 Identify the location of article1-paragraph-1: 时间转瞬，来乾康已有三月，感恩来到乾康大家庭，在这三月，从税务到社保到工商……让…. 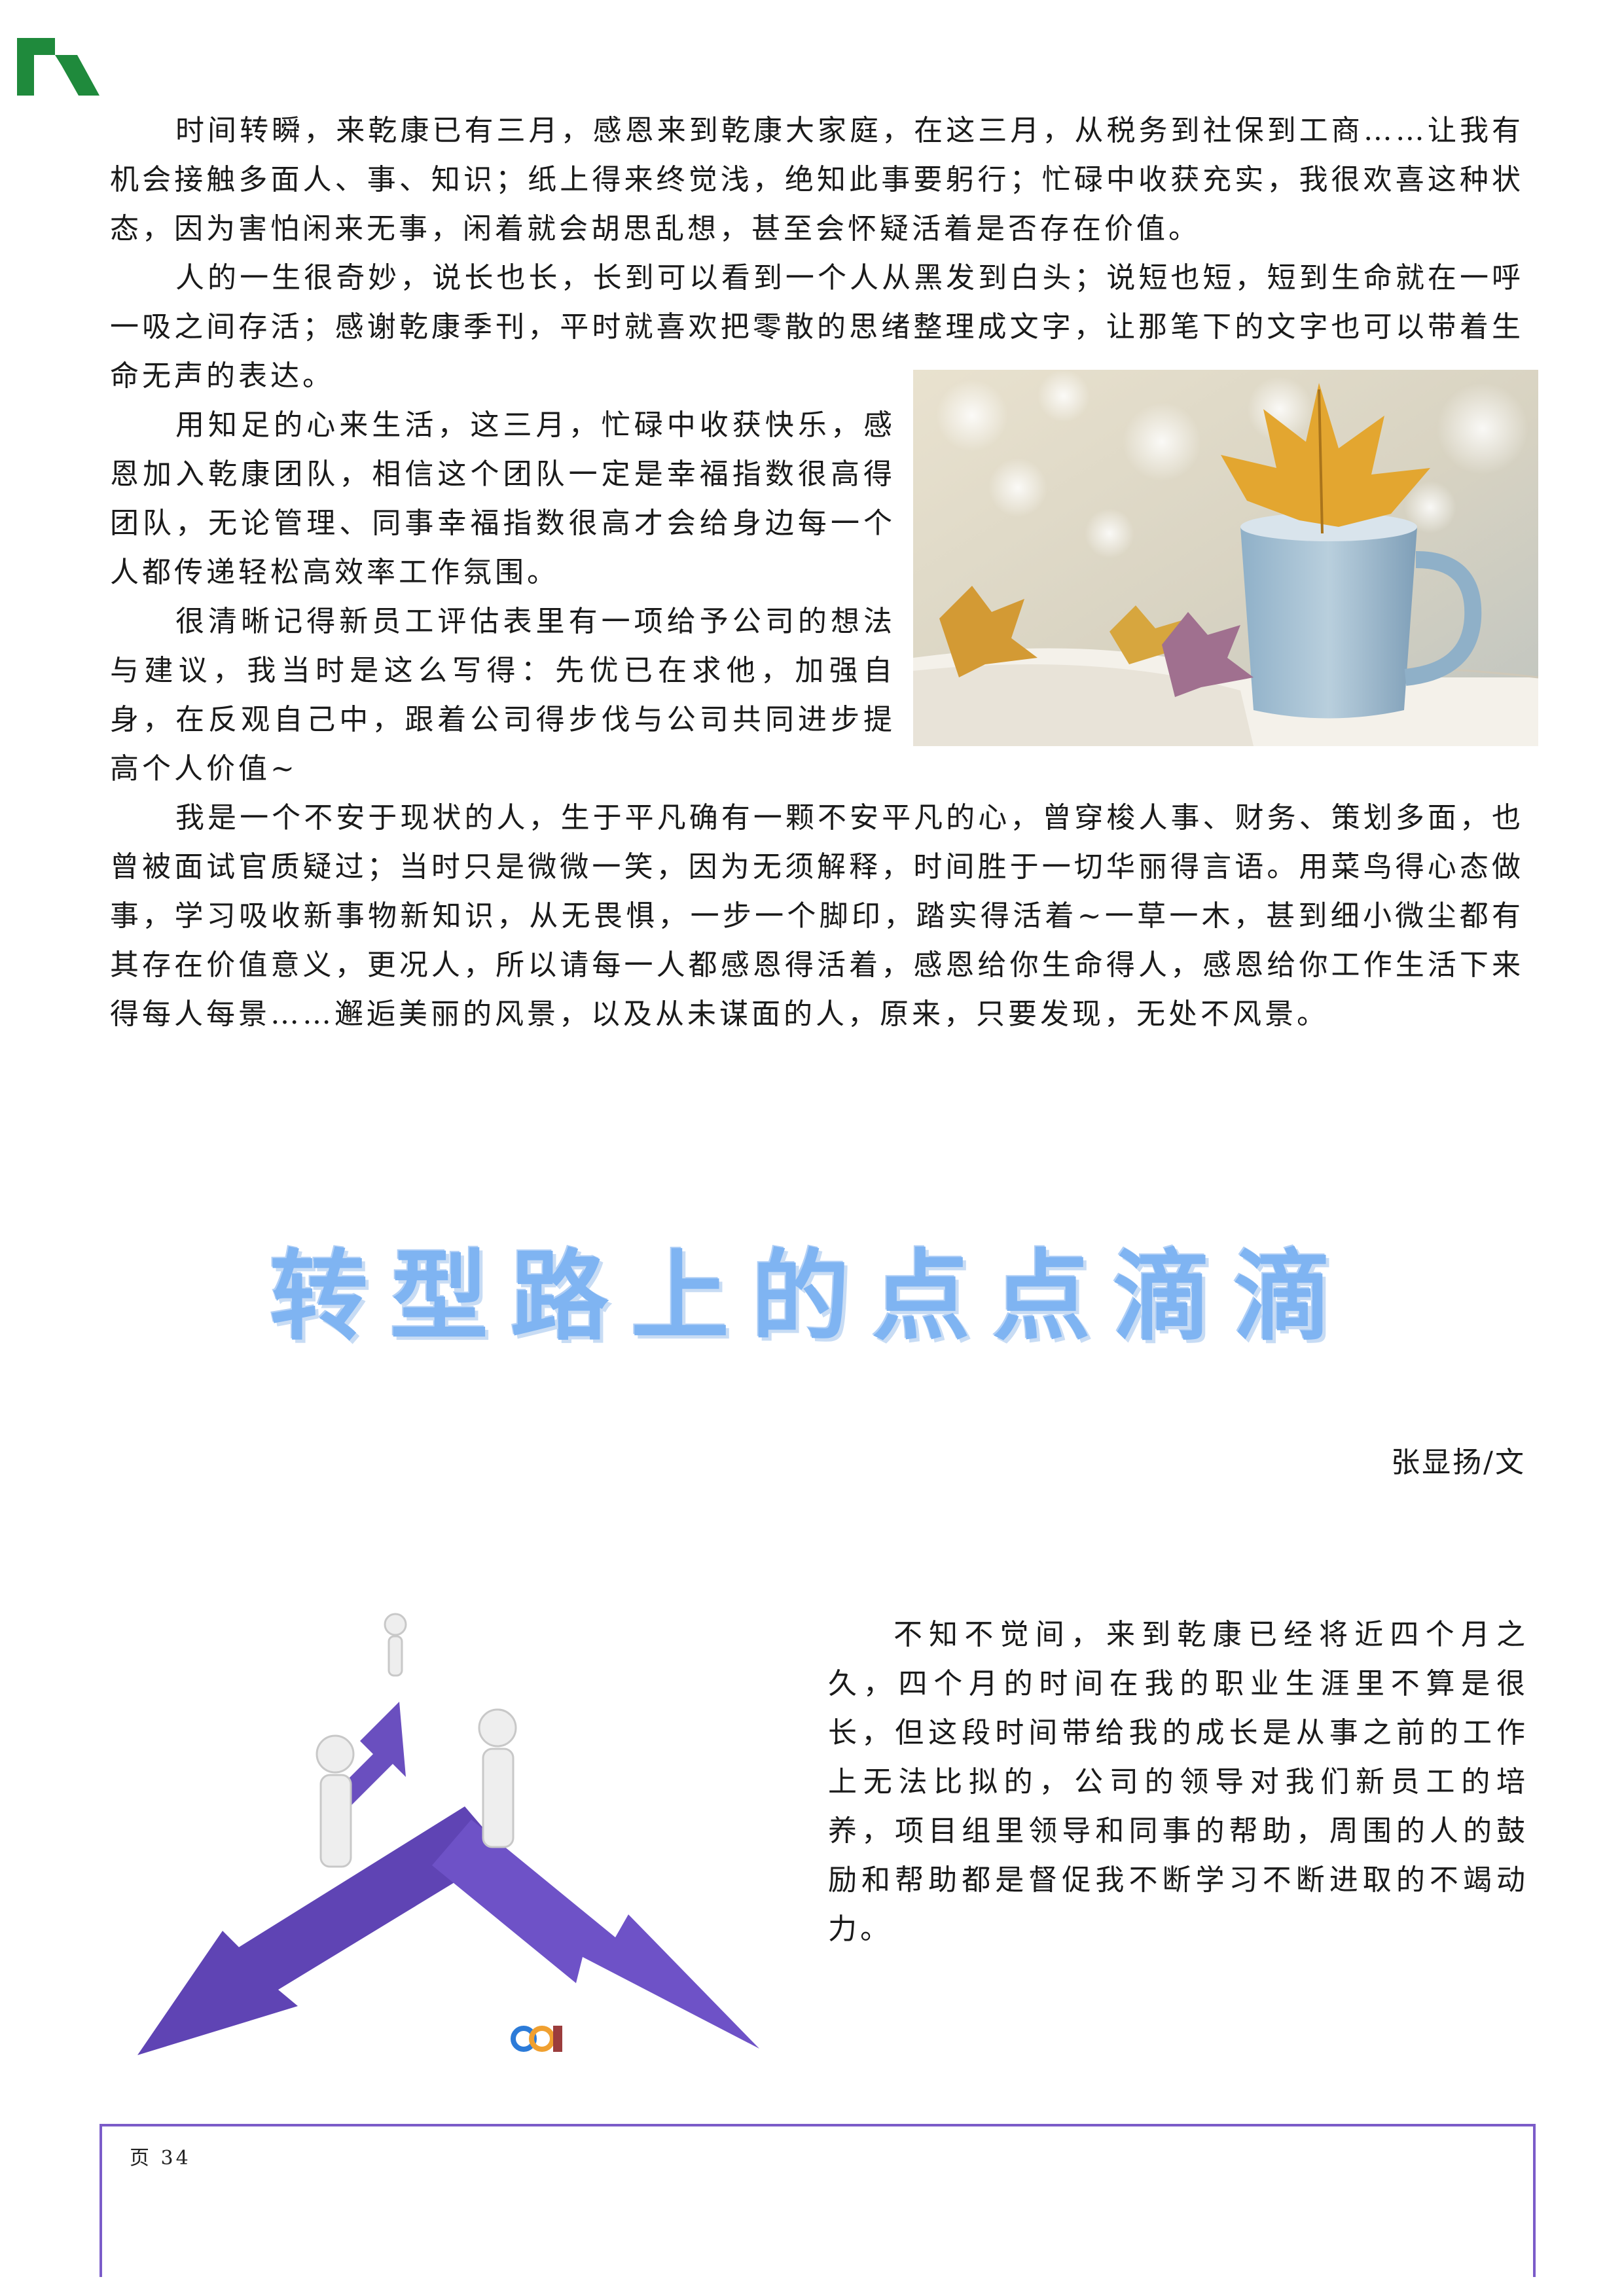
(817, 179).